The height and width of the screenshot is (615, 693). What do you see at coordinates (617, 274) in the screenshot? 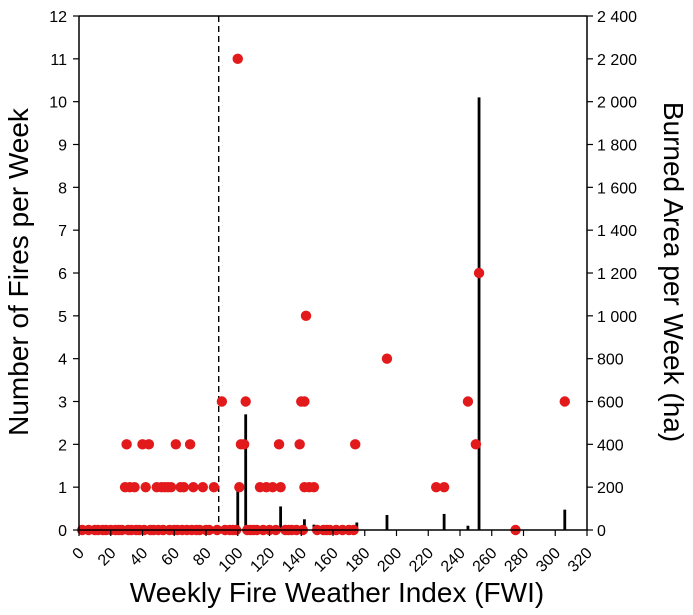
I see `y-right-tick-label: 1 200` at bounding box center [617, 274].